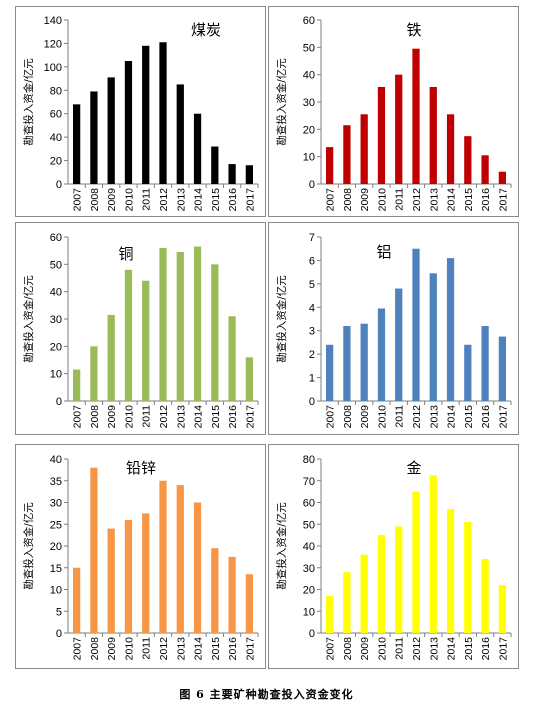 The image size is (533, 707). Describe the element at coordinates (312, 379) in the screenshot. I see `y-tick-label: 1` at that location.